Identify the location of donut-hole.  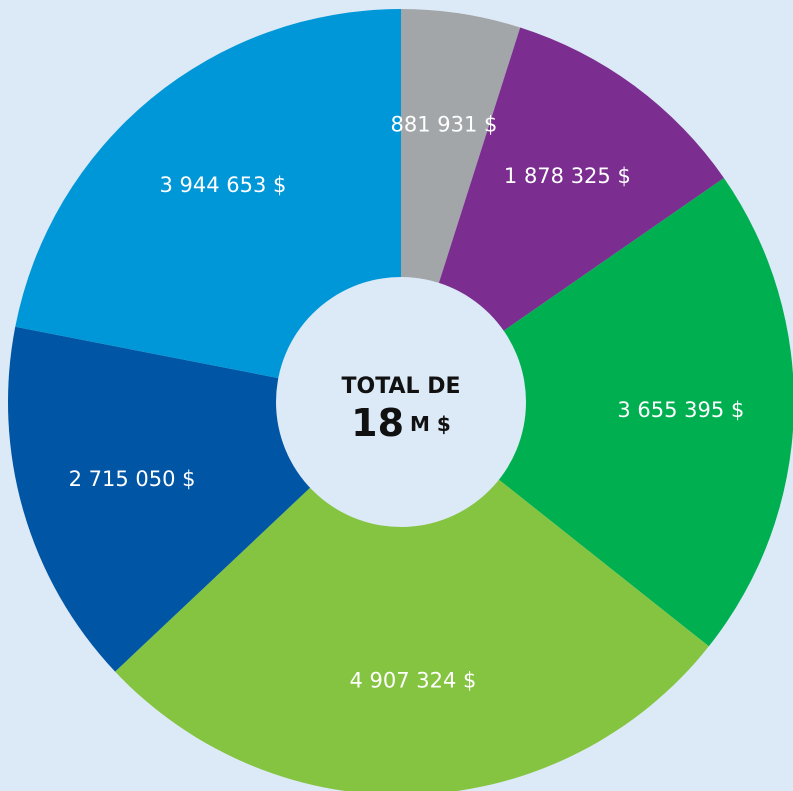
(401, 402).